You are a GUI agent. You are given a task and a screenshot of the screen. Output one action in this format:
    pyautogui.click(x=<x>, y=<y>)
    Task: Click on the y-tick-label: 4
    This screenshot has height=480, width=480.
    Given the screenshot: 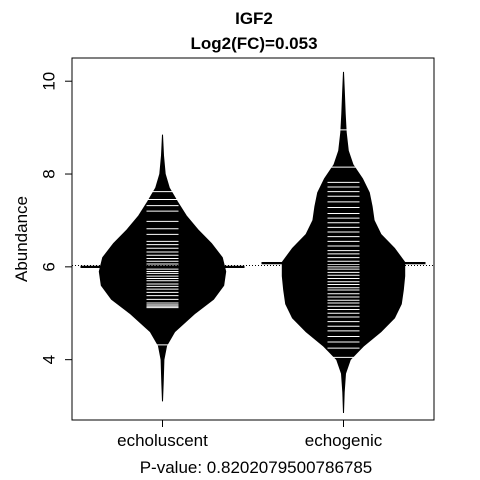 What is the action you would take?
    pyautogui.click(x=48, y=359)
    